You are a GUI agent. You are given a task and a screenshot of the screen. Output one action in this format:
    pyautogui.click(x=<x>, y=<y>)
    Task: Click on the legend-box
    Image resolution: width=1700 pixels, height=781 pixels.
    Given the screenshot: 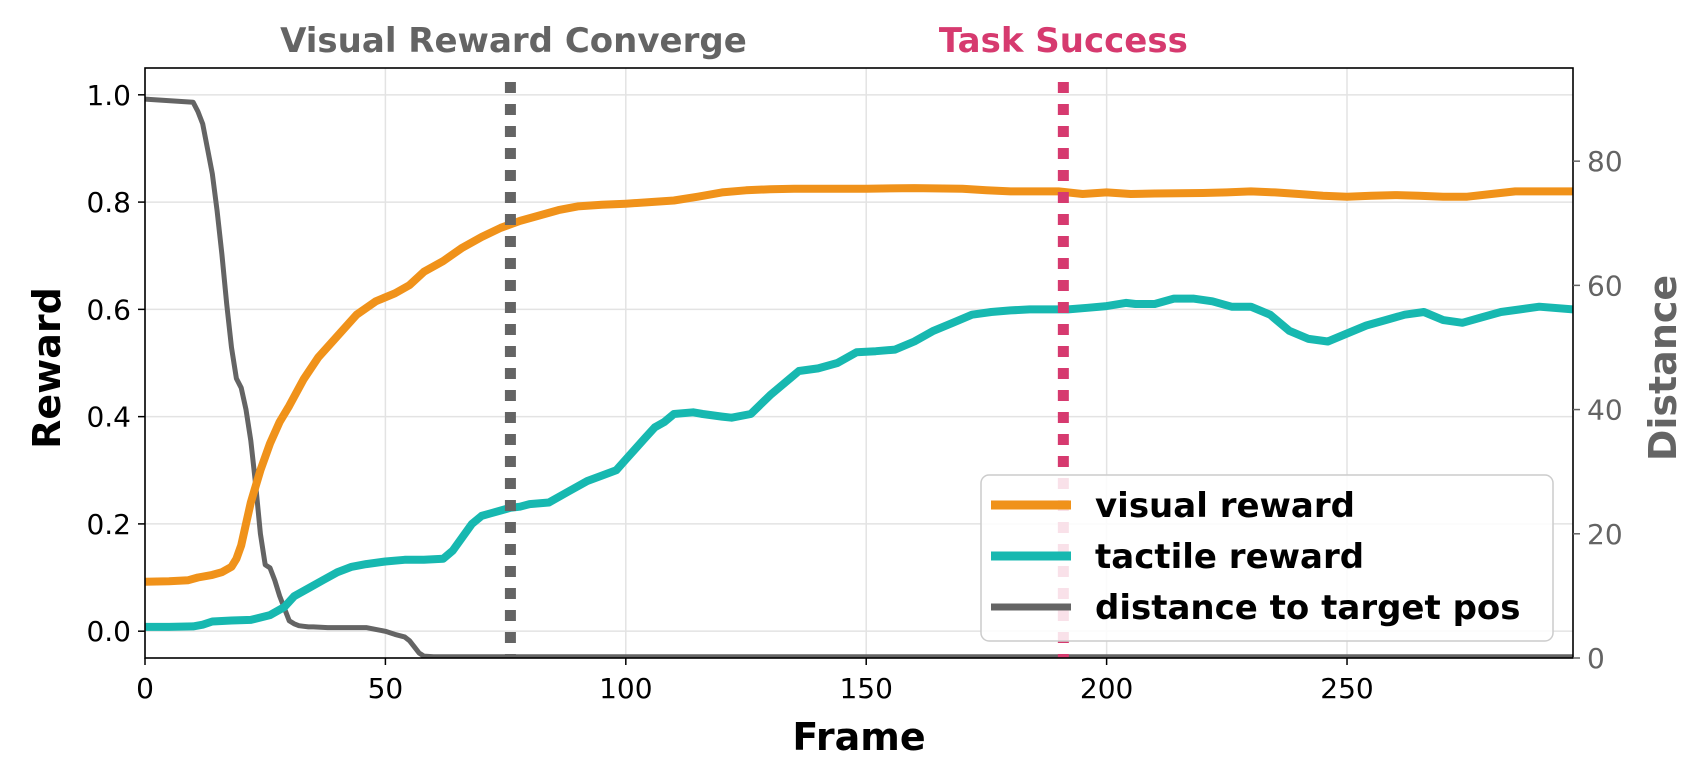 What is the action you would take?
    pyautogui.click(x=1267, y=558)
    